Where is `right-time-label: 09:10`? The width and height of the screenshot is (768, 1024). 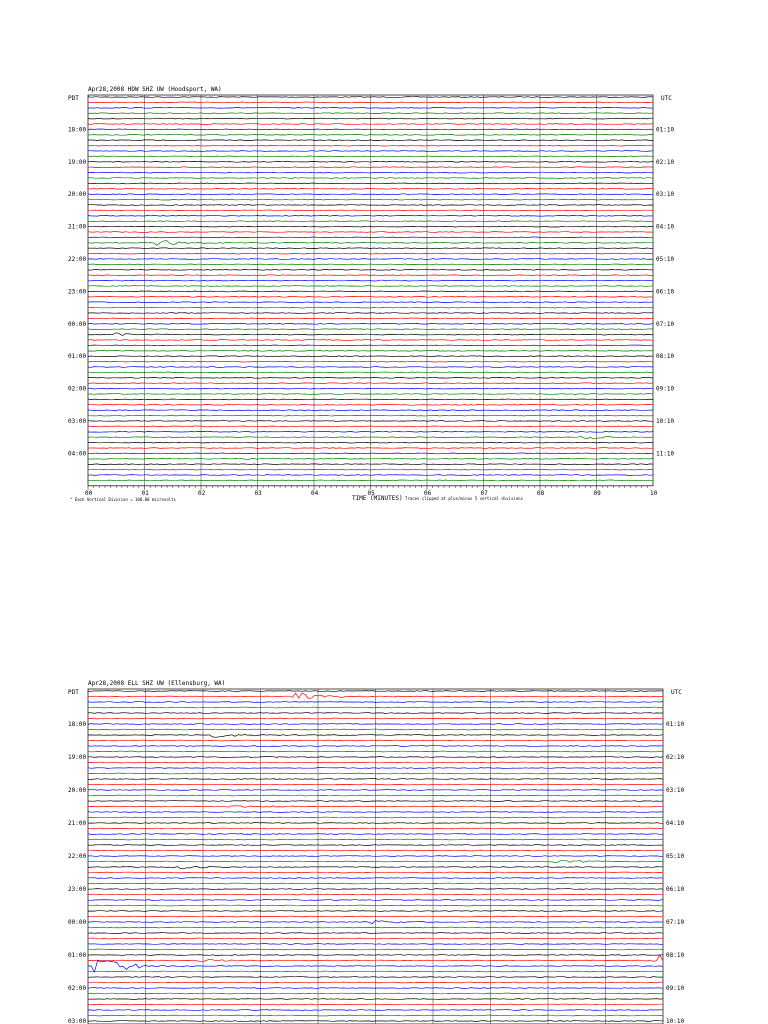
right-time-label: 09:10 is located at coordinates (665, 389).